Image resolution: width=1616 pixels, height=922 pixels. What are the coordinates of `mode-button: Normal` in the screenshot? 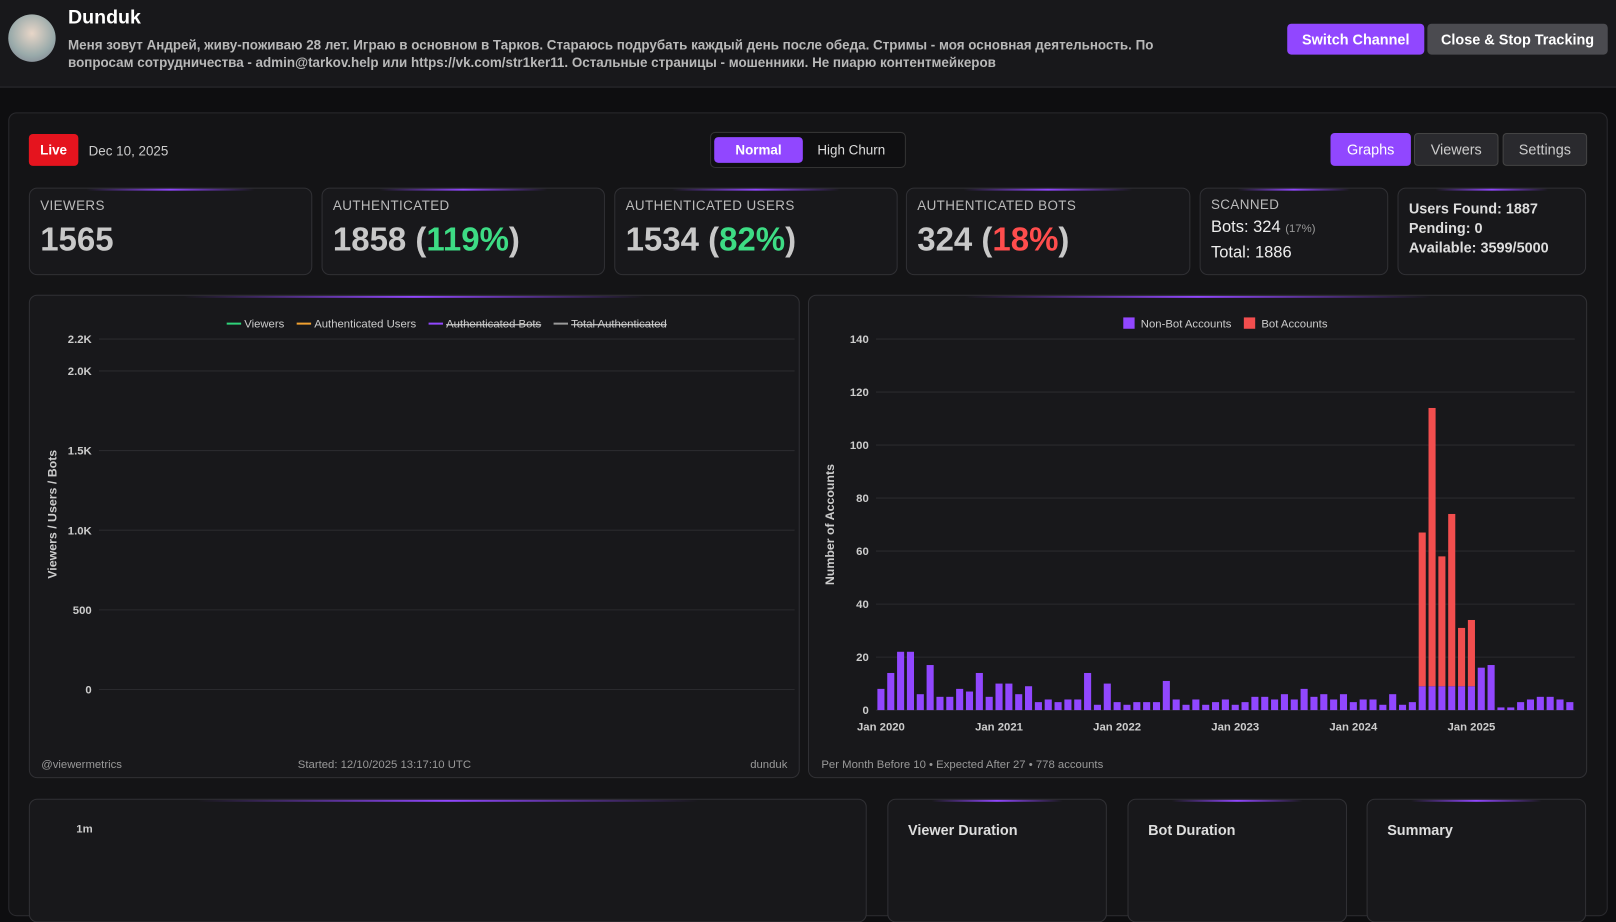 It's located at (758, 150).